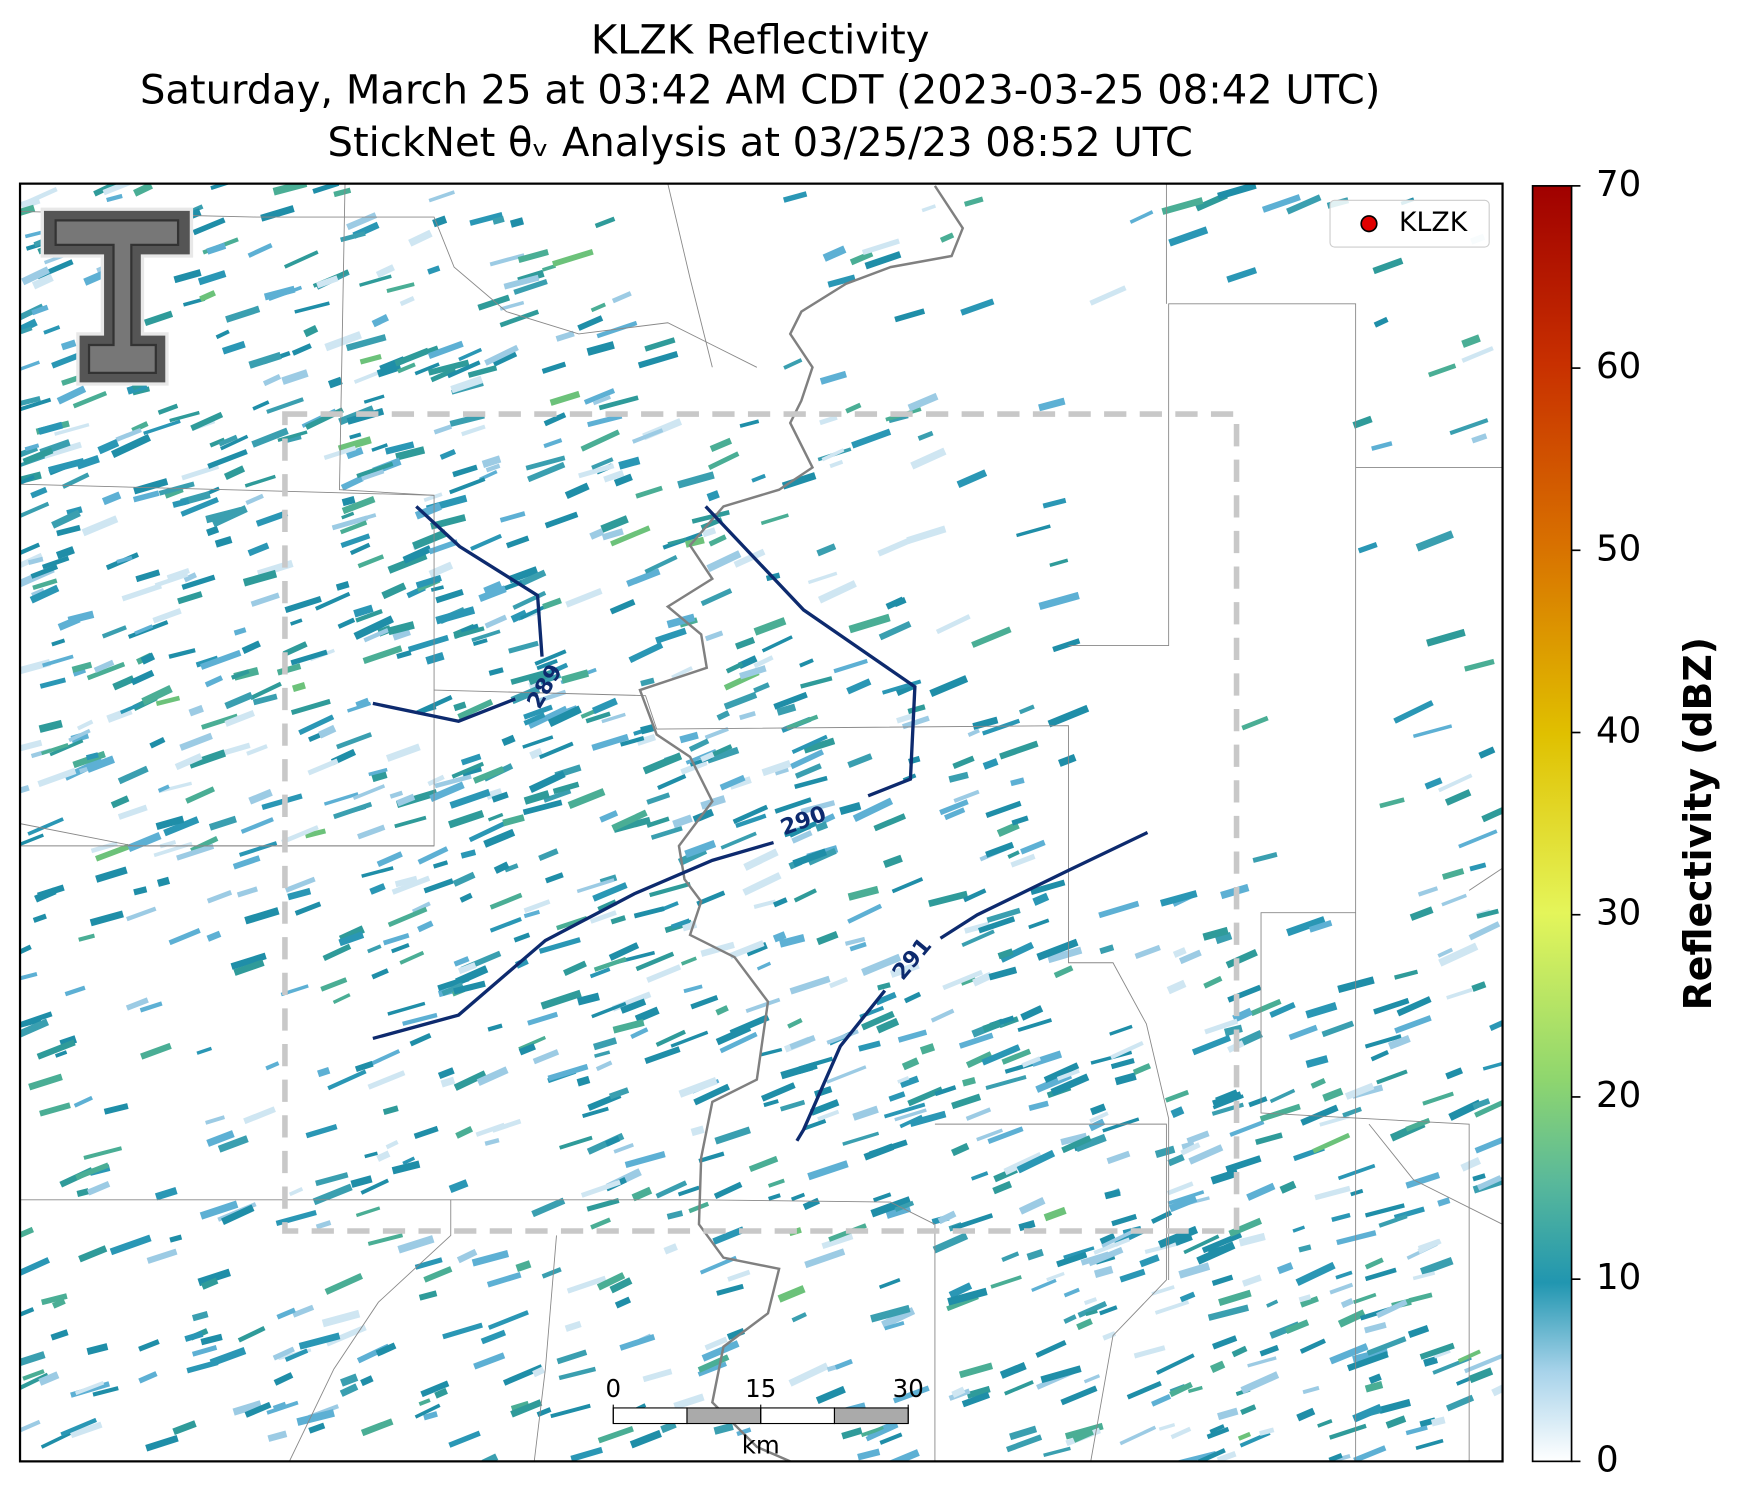  I want to click on colorbar-label: Reflectivity (dBZ), so click(1698, 823).